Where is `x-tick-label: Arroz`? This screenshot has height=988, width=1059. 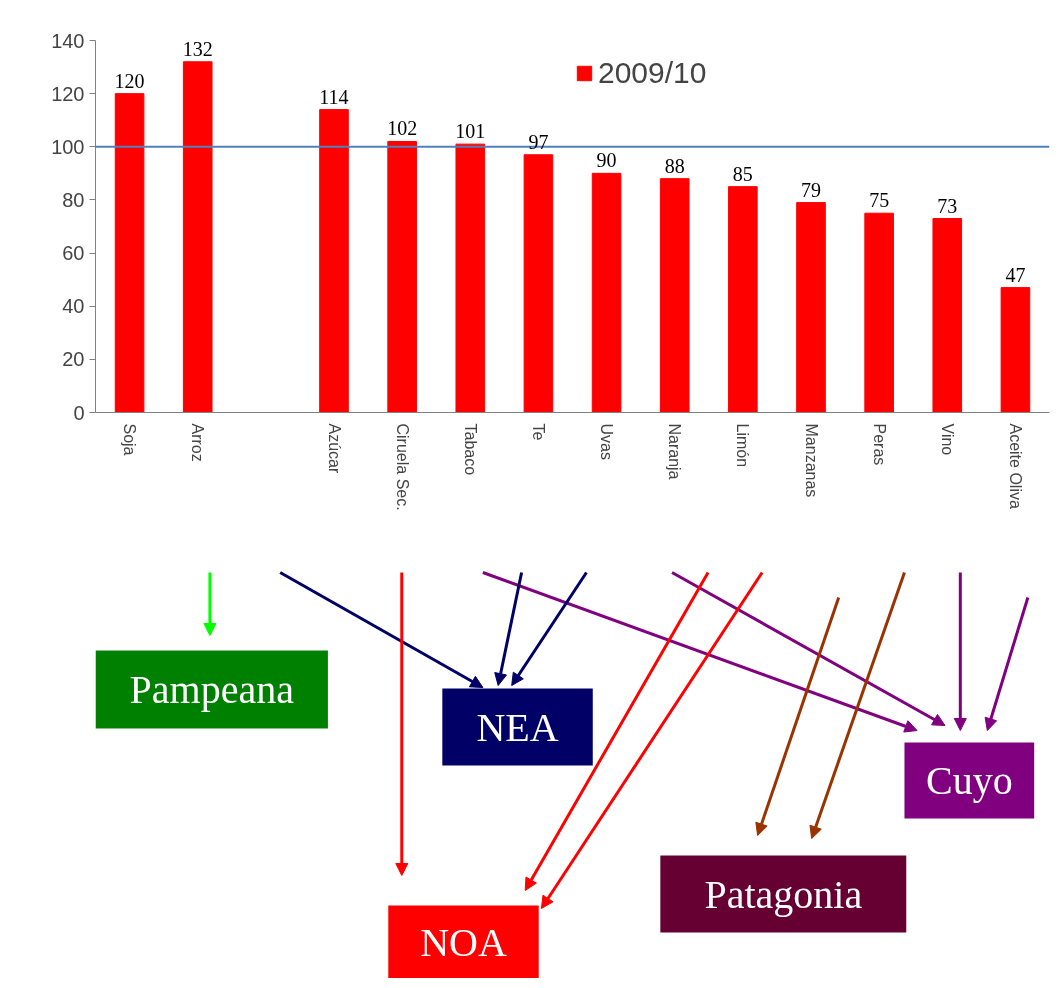
x-tick-label: Arroz is located at coordinates (198, 442).